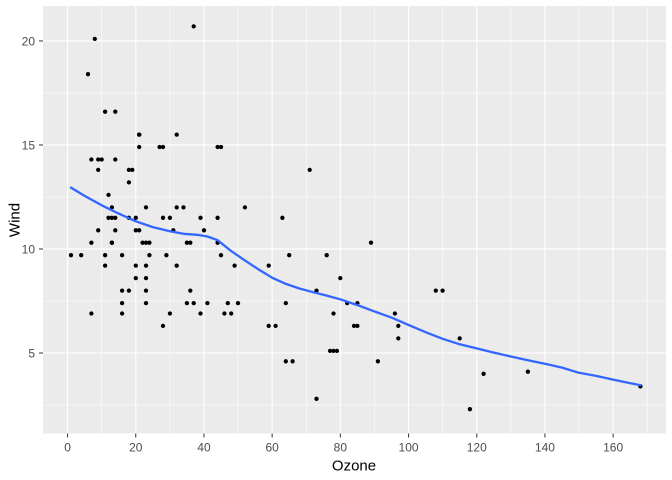 The image size is (672, 480). Describe the element at coordinates (29, 249) in the screenshot. I see `y-tick-label: 10` at that location.